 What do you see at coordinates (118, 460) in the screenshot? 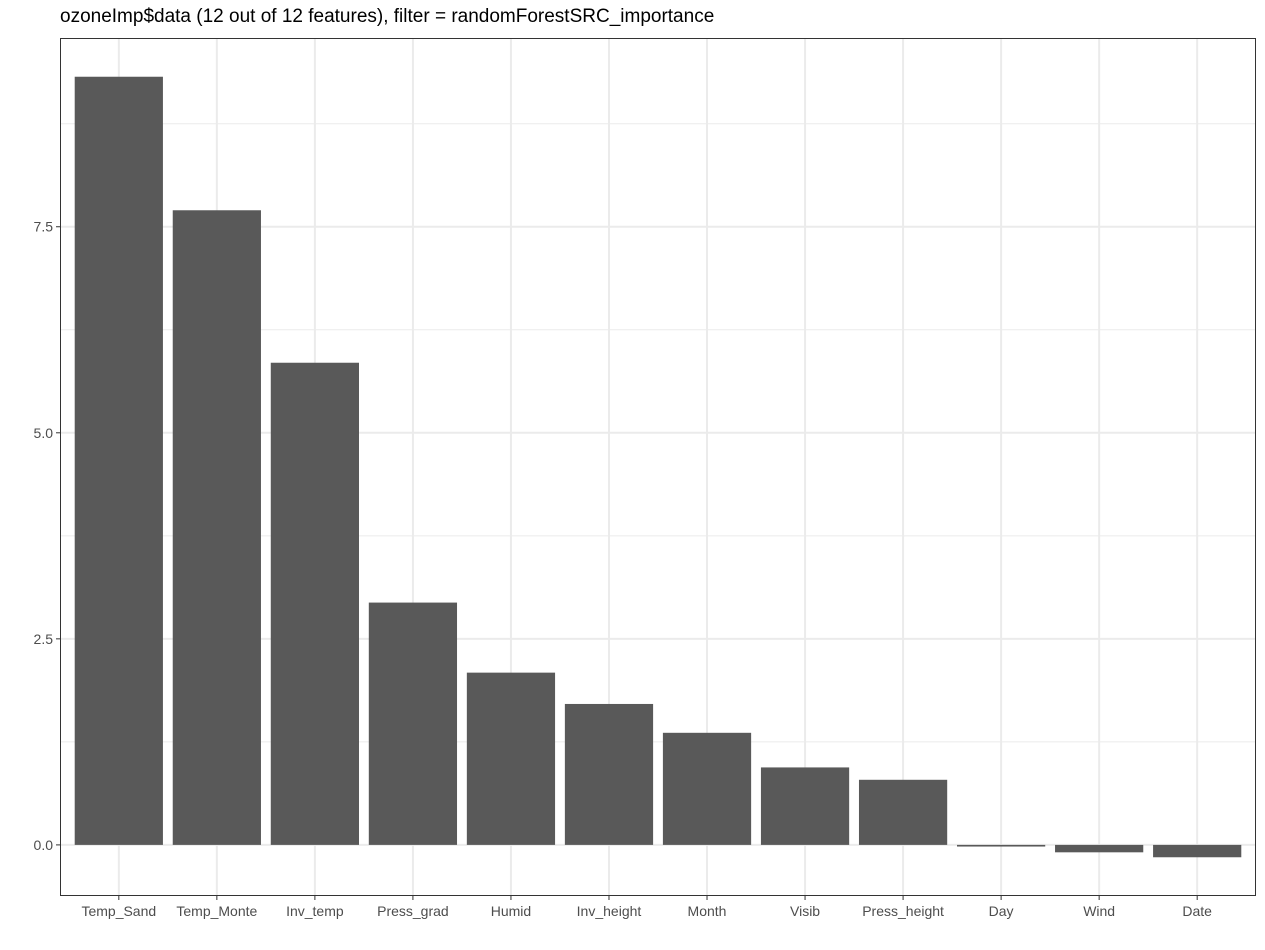
I see `bar-temp-sand` at bounding box center [118, 460].